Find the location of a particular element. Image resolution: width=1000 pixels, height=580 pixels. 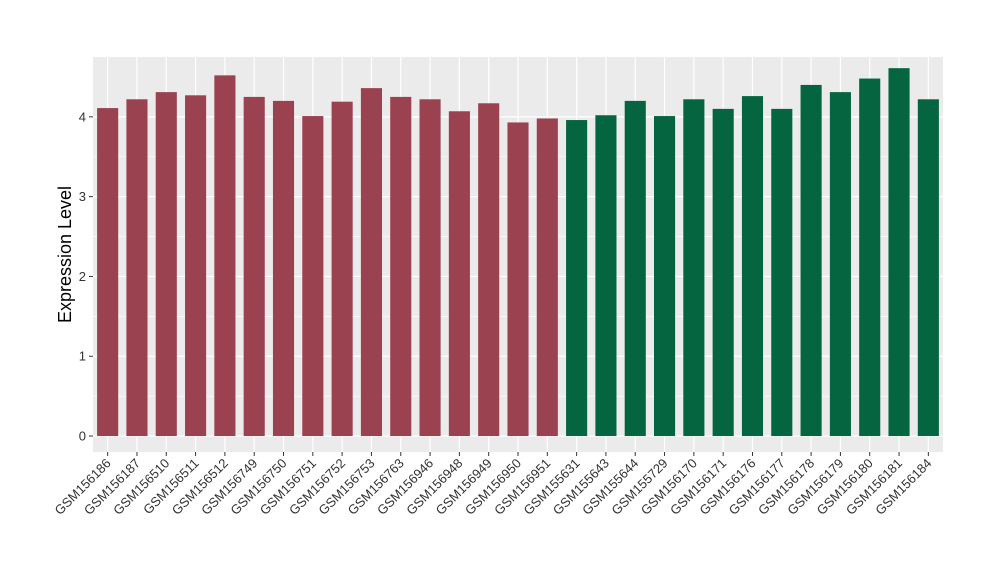

bar-GSM156751 is located at coordinates (313, 276).